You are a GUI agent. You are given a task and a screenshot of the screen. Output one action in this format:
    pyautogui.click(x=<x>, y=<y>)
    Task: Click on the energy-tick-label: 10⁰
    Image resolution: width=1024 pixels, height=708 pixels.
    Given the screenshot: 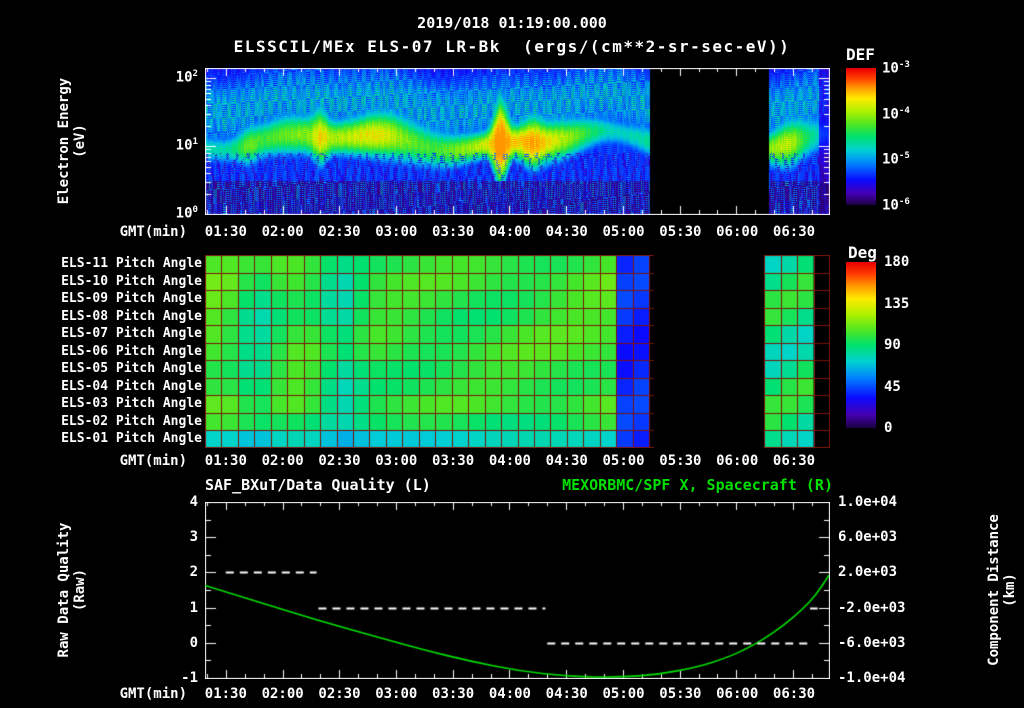 What is the action you would take?
    pyautogui.click(x=186, y=213)
    